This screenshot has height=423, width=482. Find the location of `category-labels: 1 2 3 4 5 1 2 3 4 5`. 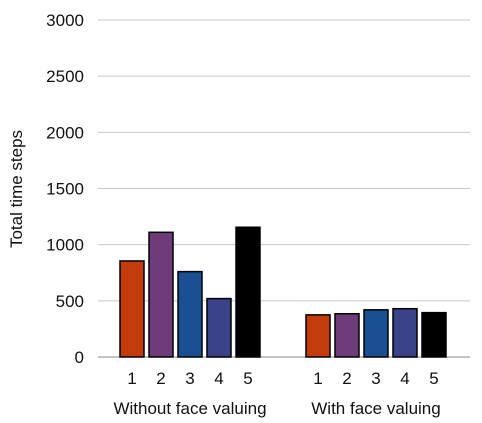

category-labels: 1 2 3 4 5 1 2 3 4 5 is located at coordinates (282, 378).